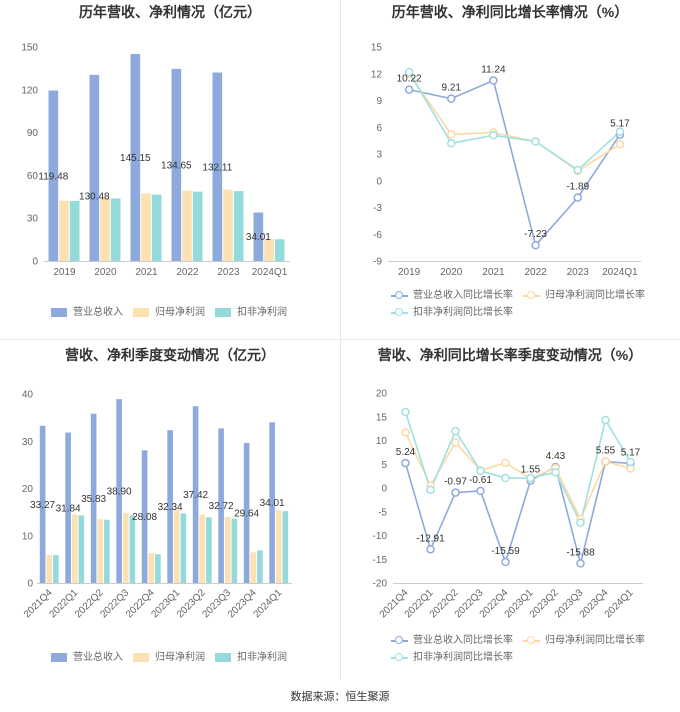  Describe the element at coordinates (33, 219) in the screenshot. I see `y-tick-label: 30` at that location.